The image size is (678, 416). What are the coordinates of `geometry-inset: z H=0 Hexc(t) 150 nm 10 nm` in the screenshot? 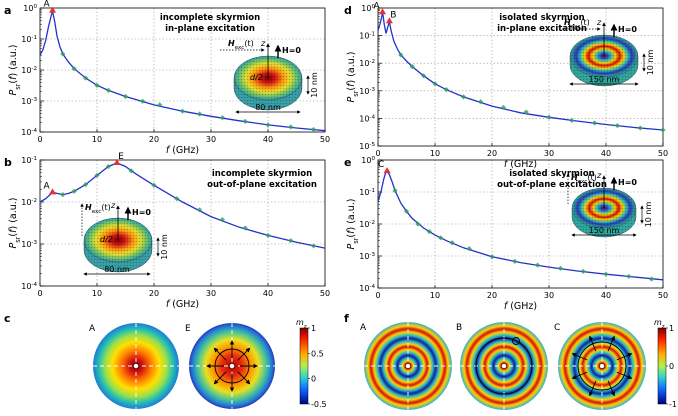 It's located at (605, 52).